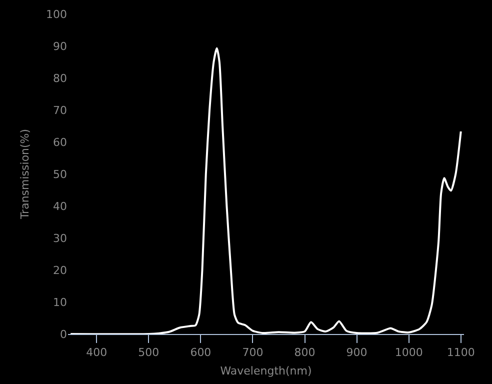 The image size is (492, 384). Describe the element at coordinates (60, 206) in the screenshot. I see `y-tick-label: 40` at that location.